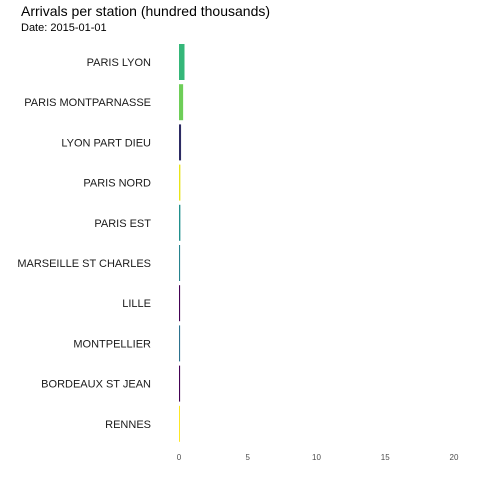 This screenshot has height=480, width=480. What do you see at coordinates (119, 63) in the screenshot?
I see `category-label: PARIS LYON` at bounding box center [119, 63].